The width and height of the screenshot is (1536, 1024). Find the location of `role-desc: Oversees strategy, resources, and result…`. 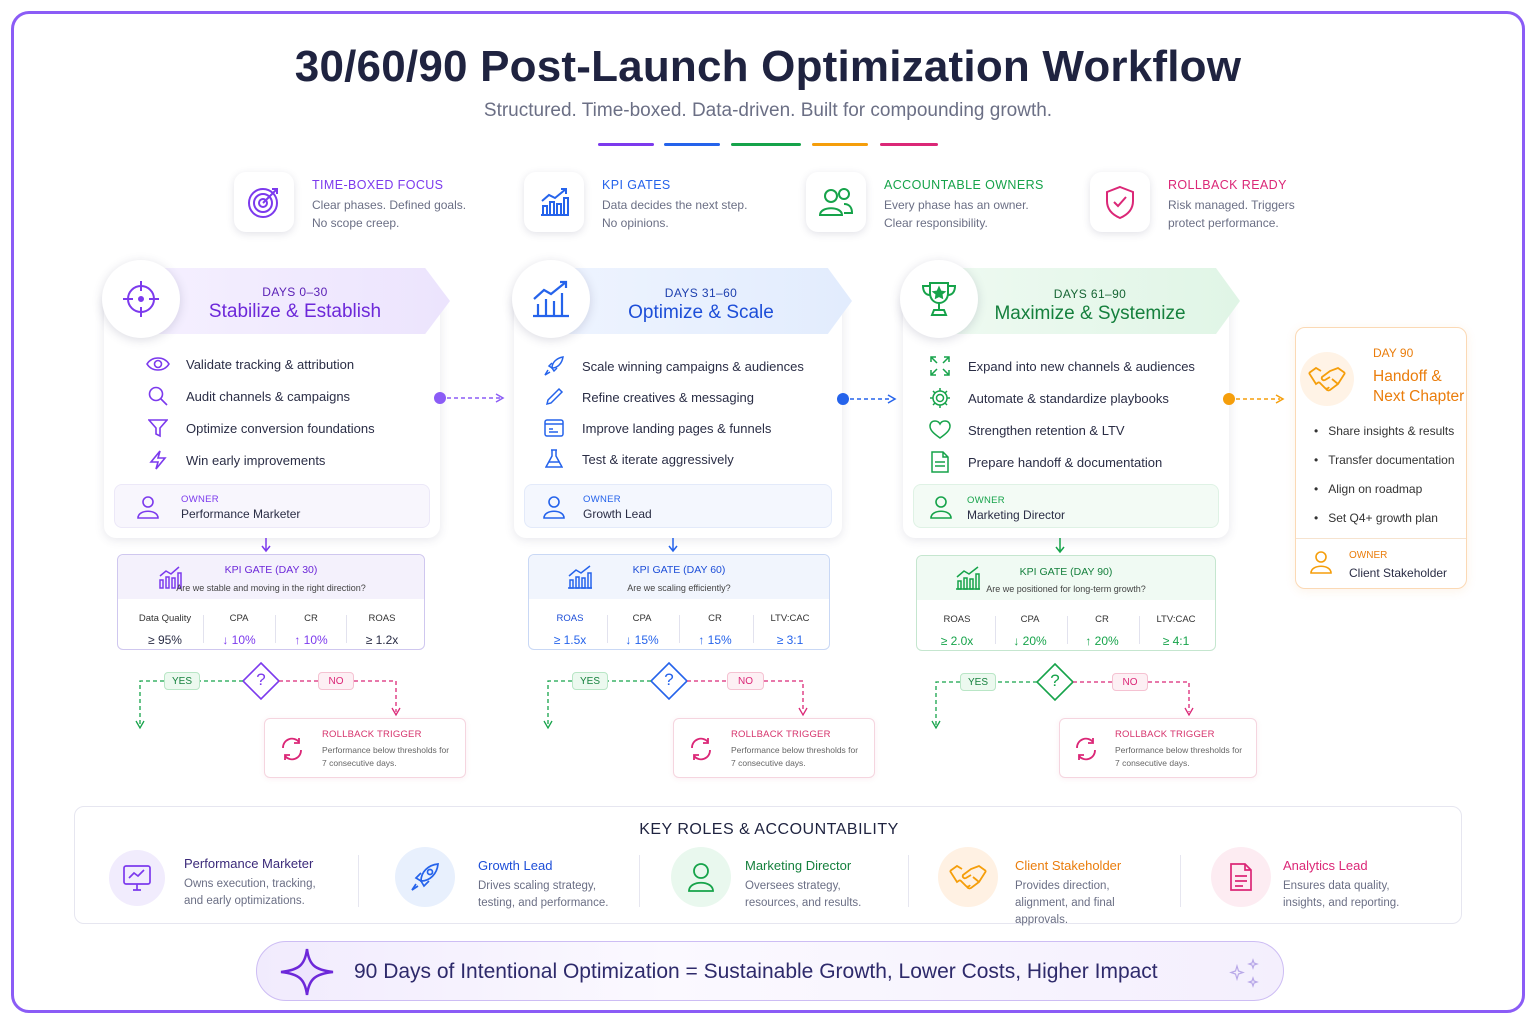

role-desc: Oversees strategy, resources, and result… is located at coordinates (803, 894).